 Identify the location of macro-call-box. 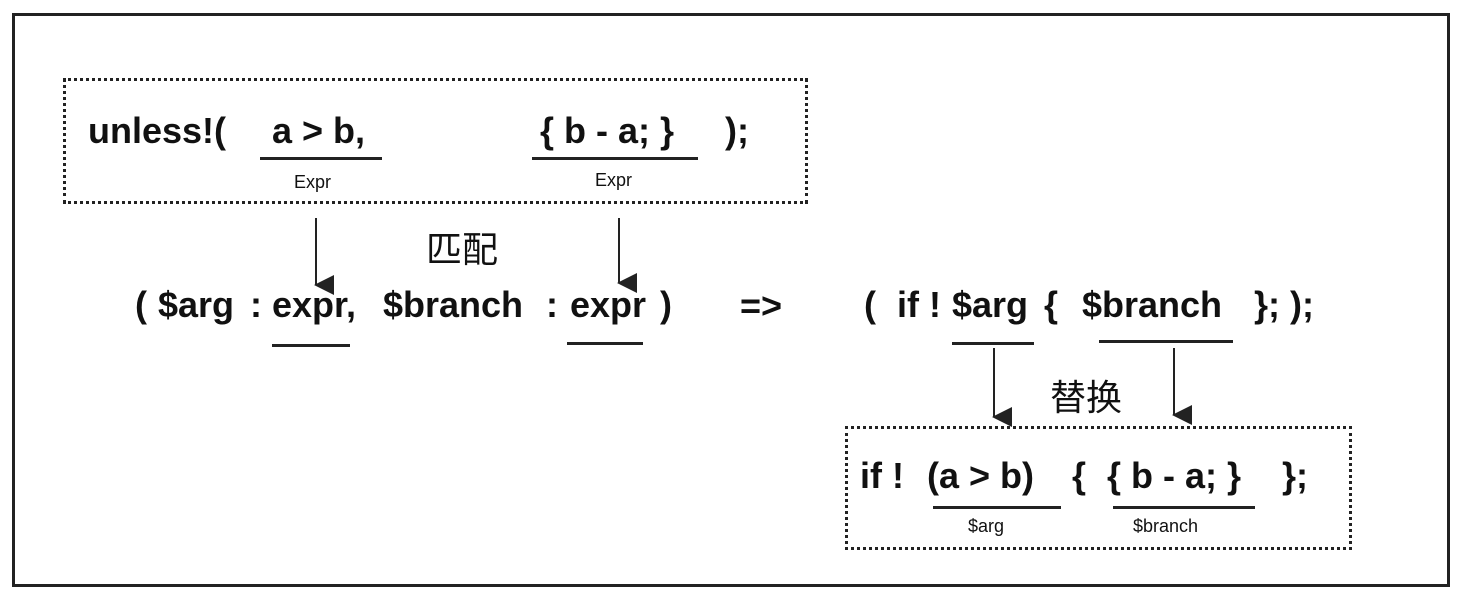
(435, 141).